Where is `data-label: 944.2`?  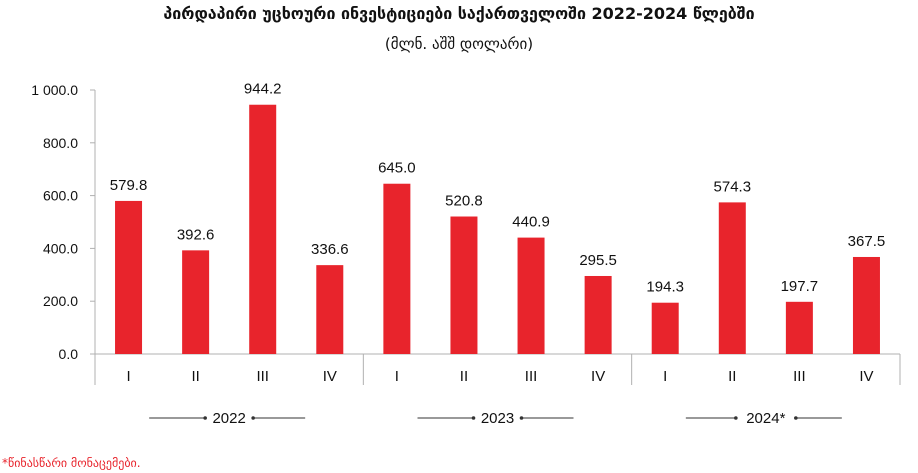 data-label: 944.2 is located at coordinates (263, 89).